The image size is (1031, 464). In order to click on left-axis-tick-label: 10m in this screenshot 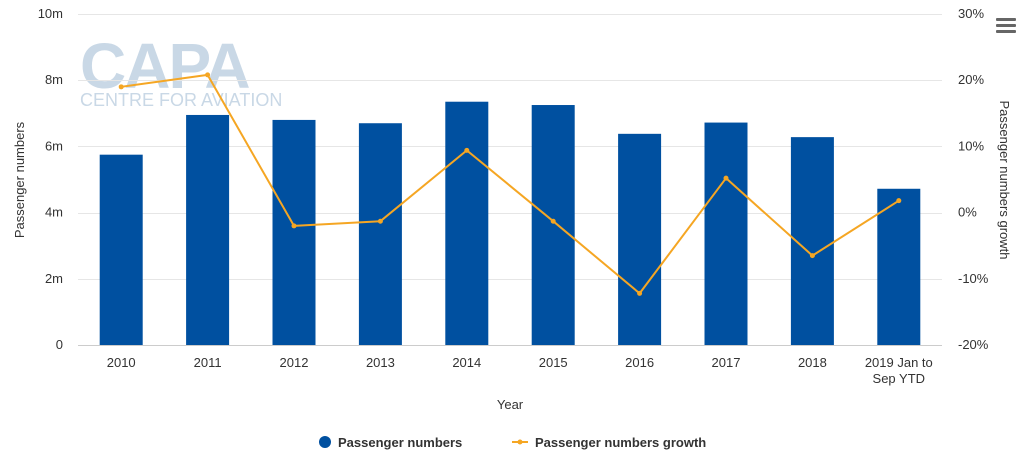, I will do `click(50, 13)`.